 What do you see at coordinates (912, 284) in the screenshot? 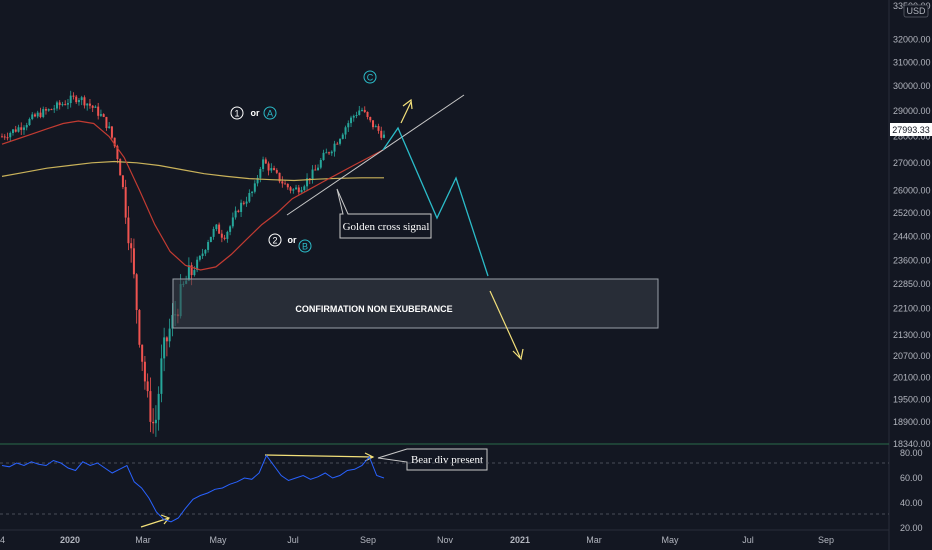
I see `price-tick-label: 22850.00` at bounding box center [912, 284].